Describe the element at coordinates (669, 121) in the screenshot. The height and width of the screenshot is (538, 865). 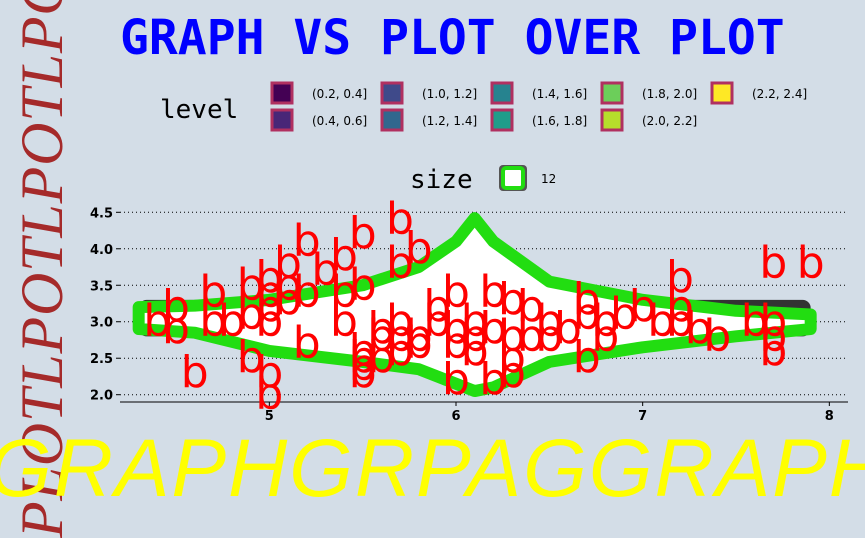
I see `legend-level-label: (2.0, 2.2]` at that location.